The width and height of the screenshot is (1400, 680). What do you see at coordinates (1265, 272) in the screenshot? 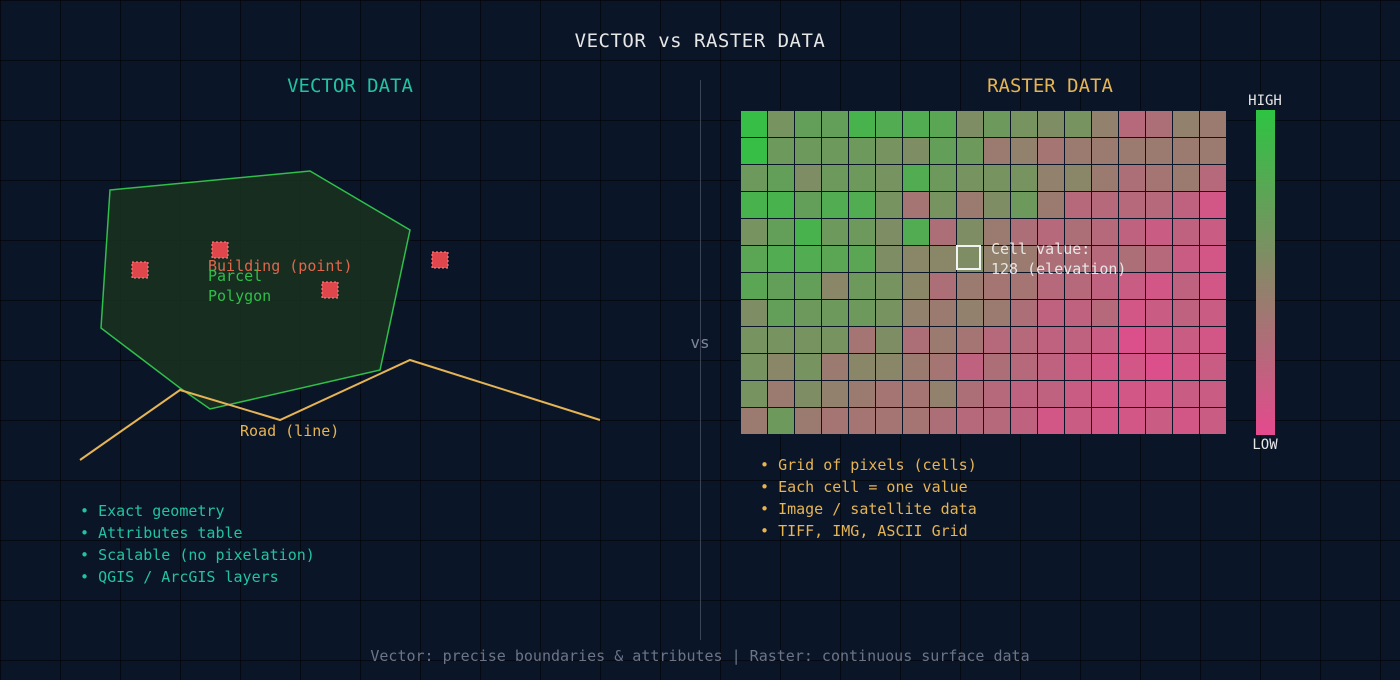
I see `legend-color-bar` at bounding box center [1265, 272].